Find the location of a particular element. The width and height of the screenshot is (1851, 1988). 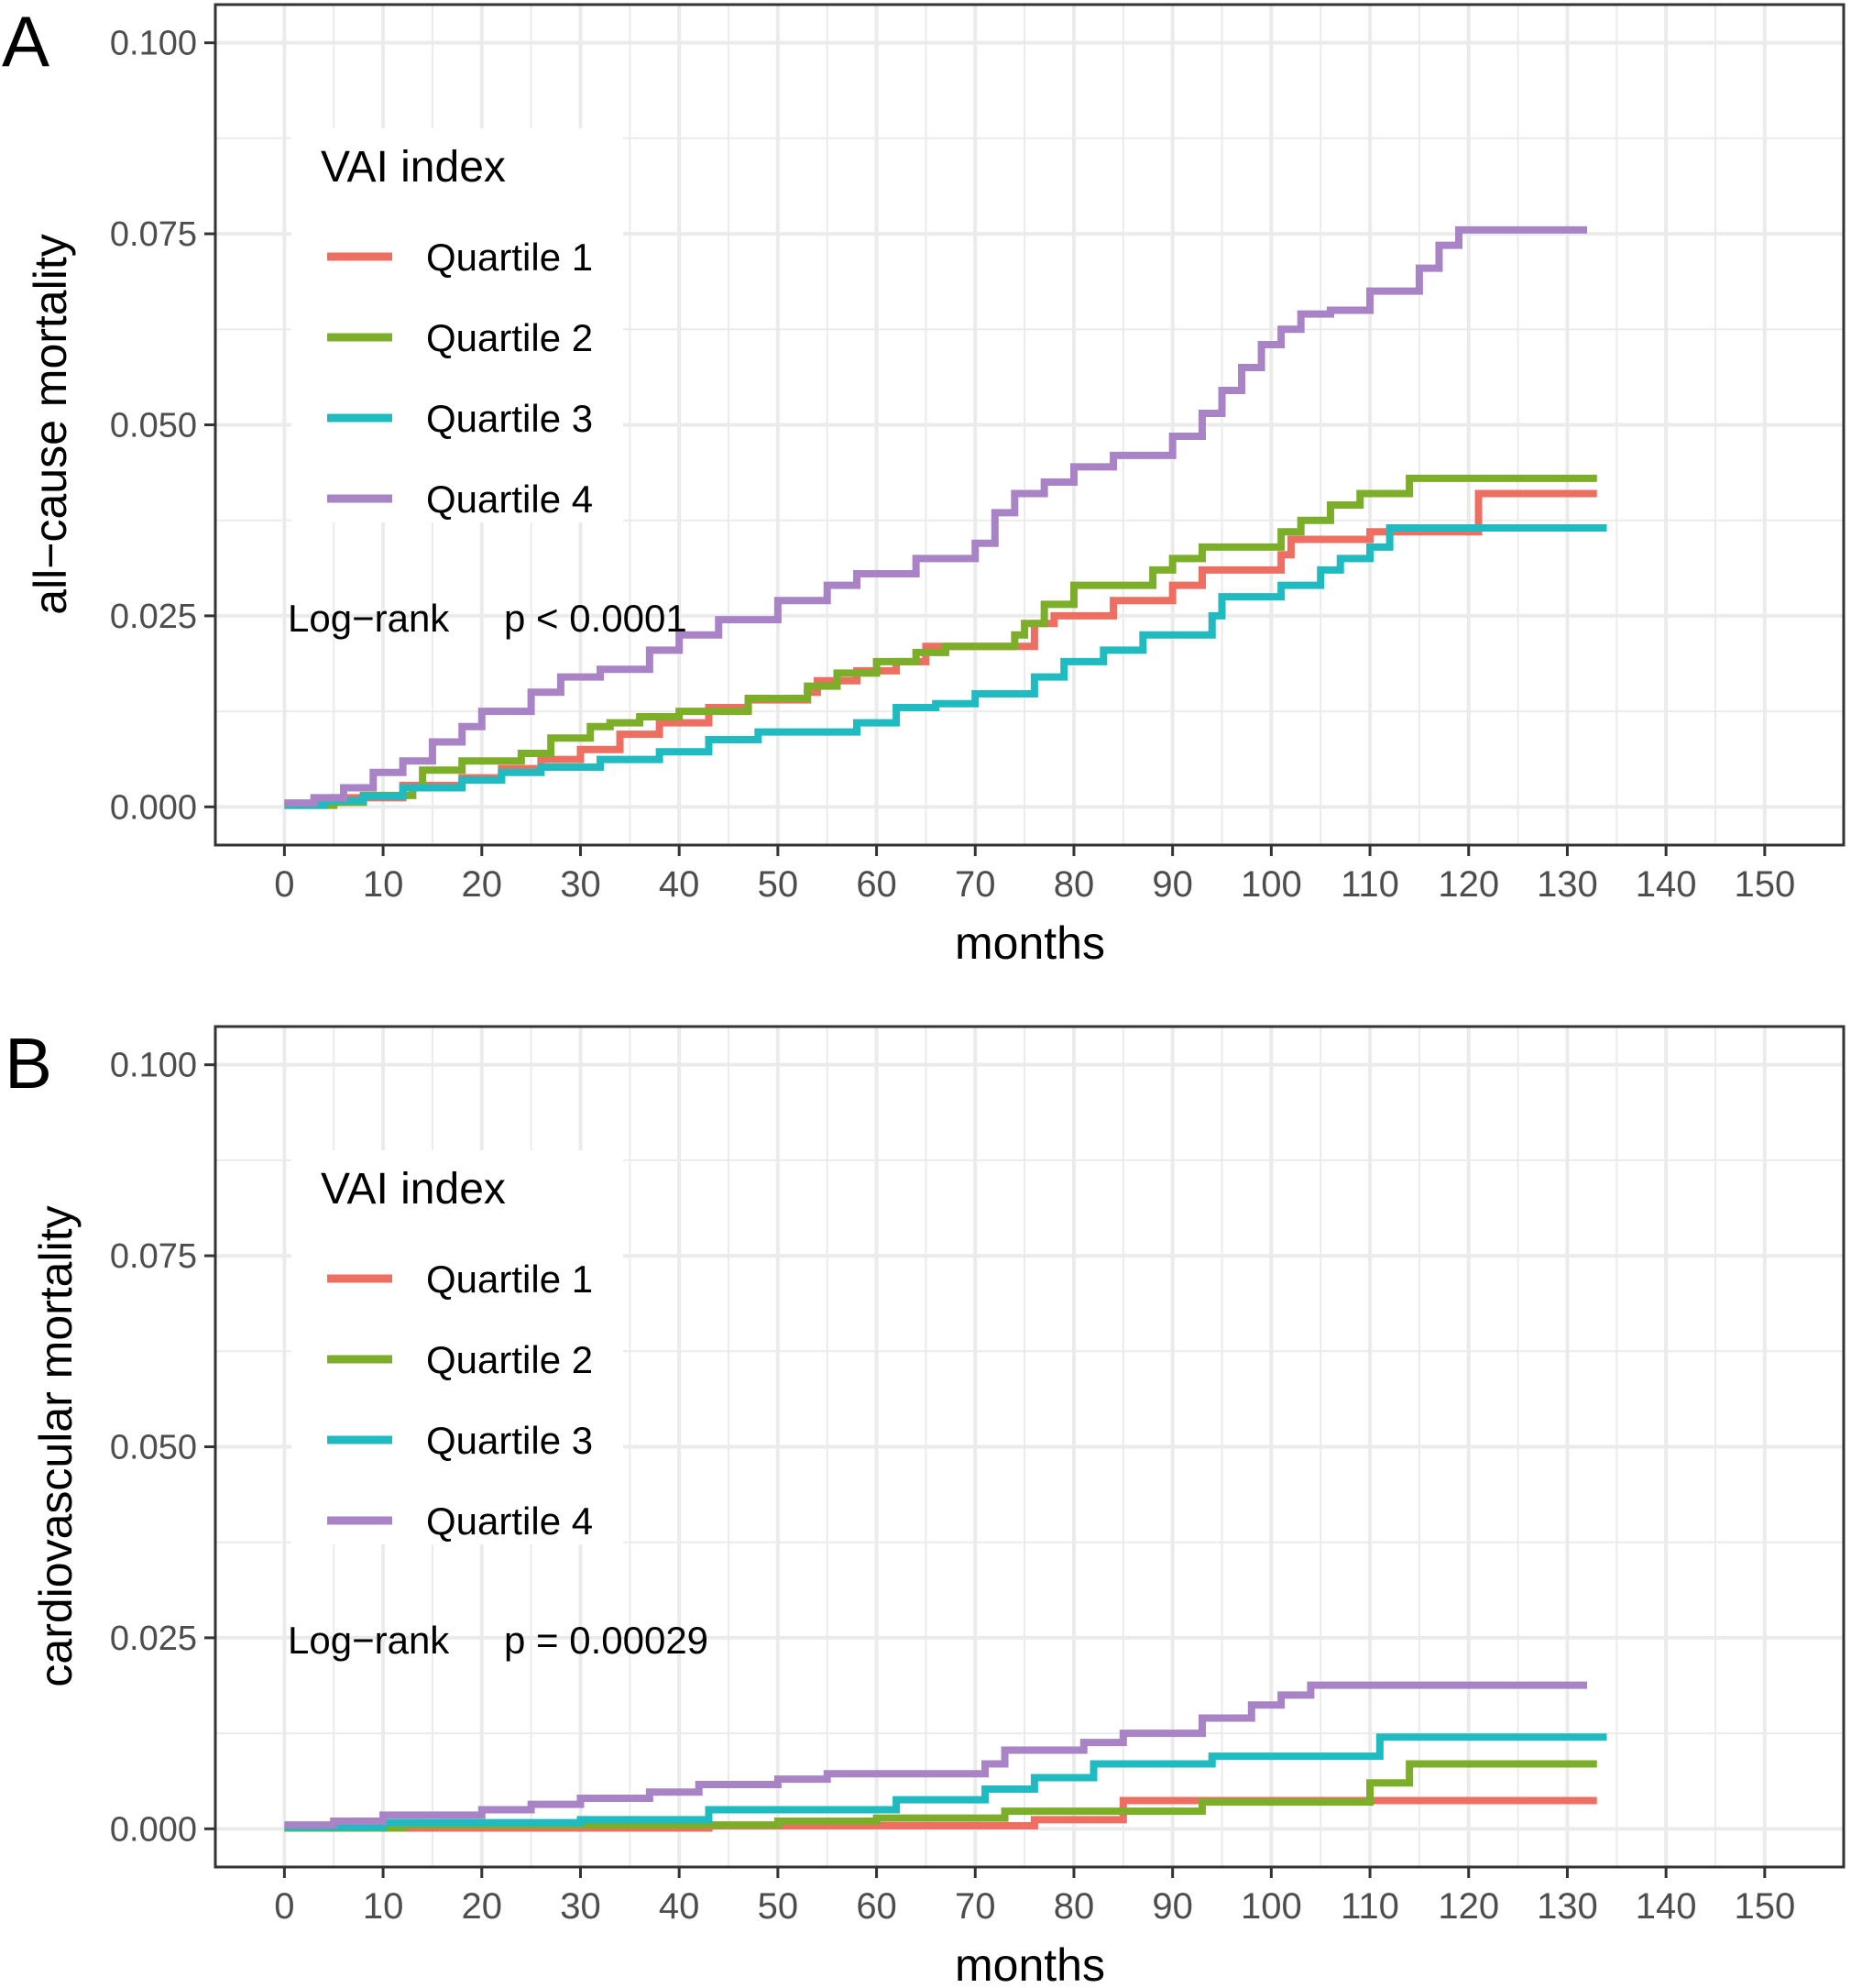

panel-b-y-tick-label: 0.050 is located at coordinates (153, 1448).